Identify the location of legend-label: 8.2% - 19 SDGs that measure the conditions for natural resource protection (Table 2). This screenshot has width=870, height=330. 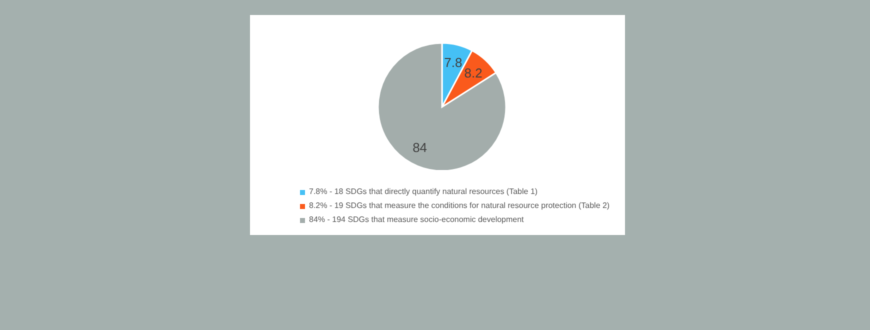
(459, 206).